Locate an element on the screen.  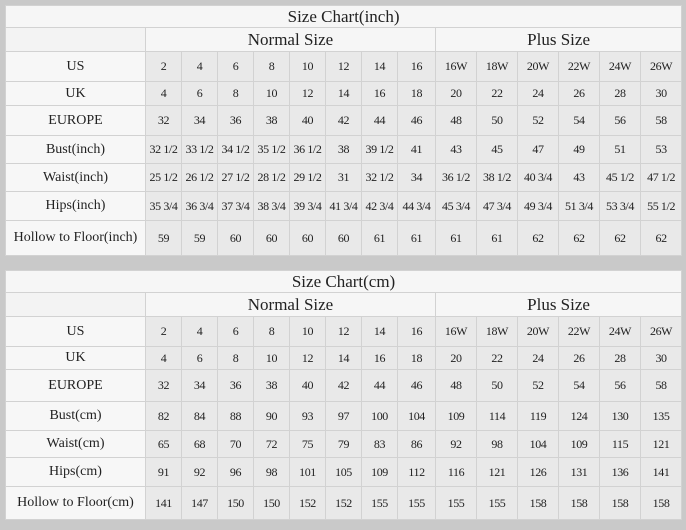
size-cell: 22 is located at coordinates (497, 358).